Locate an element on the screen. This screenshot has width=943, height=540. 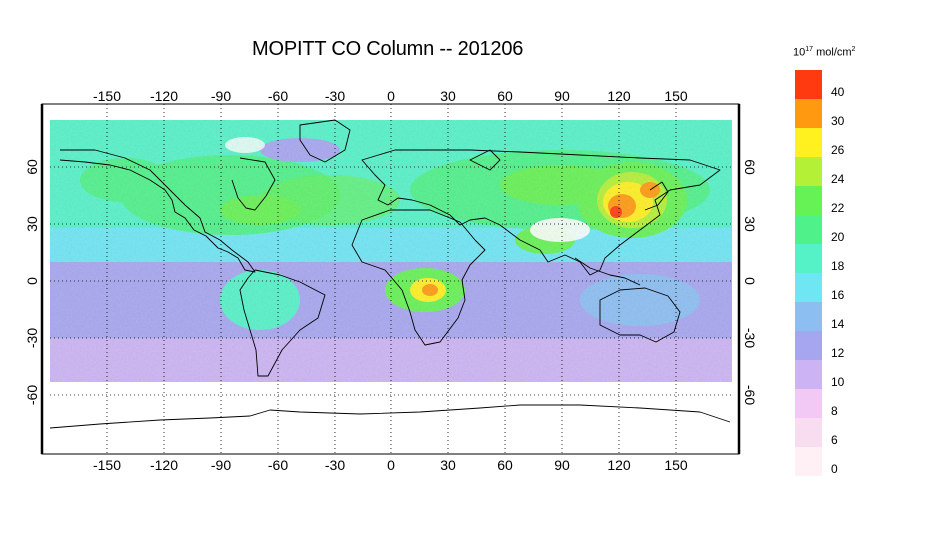
legend-units: 1017 mol/cm2 is located at coordinates (824, 52).